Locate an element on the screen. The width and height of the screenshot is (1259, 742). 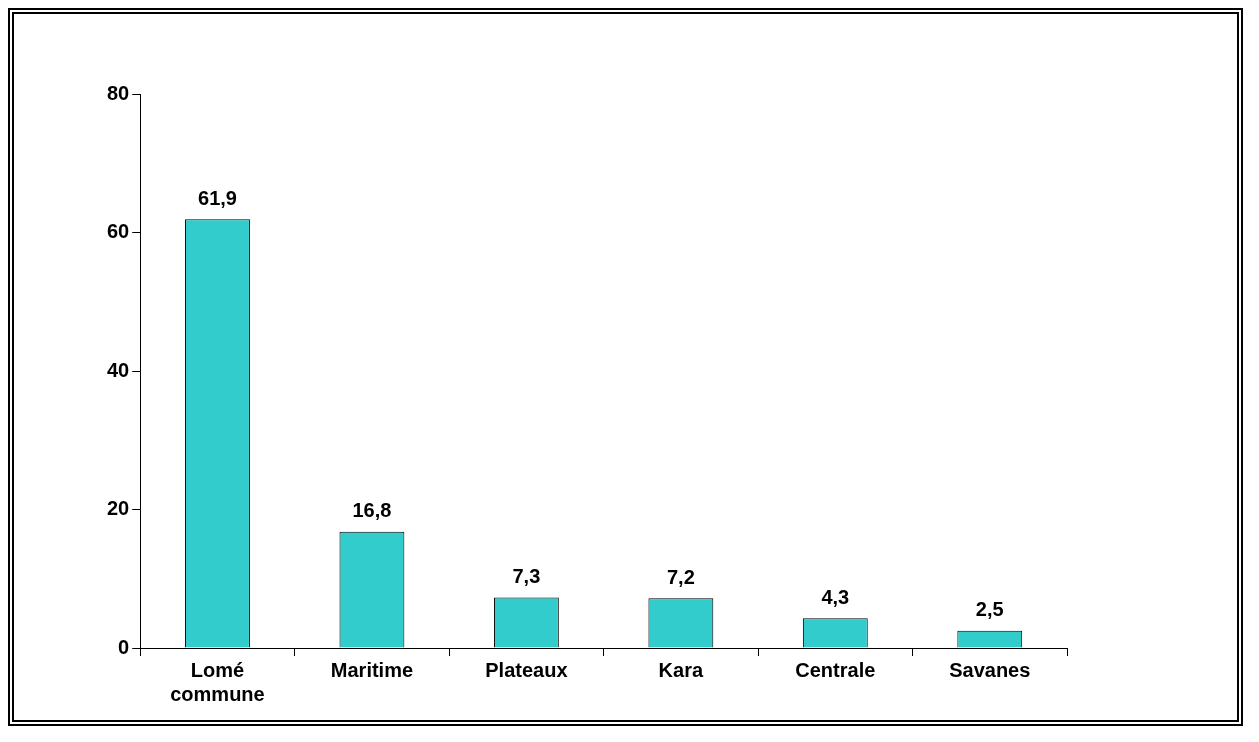
x-tick-label: Kara is located at coordinates (681, 669).